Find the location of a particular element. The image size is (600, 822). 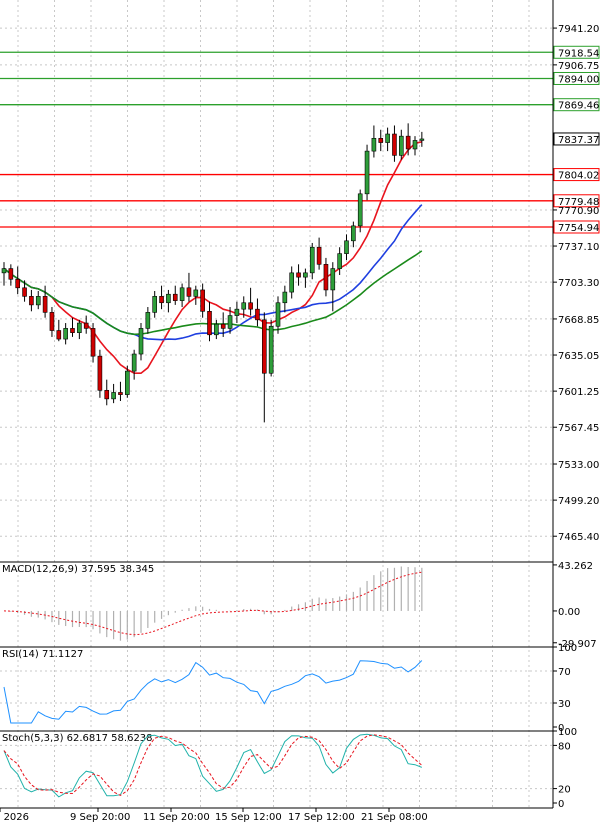

price-tick-label: 7533.00 is located at coordinates (578, 465).